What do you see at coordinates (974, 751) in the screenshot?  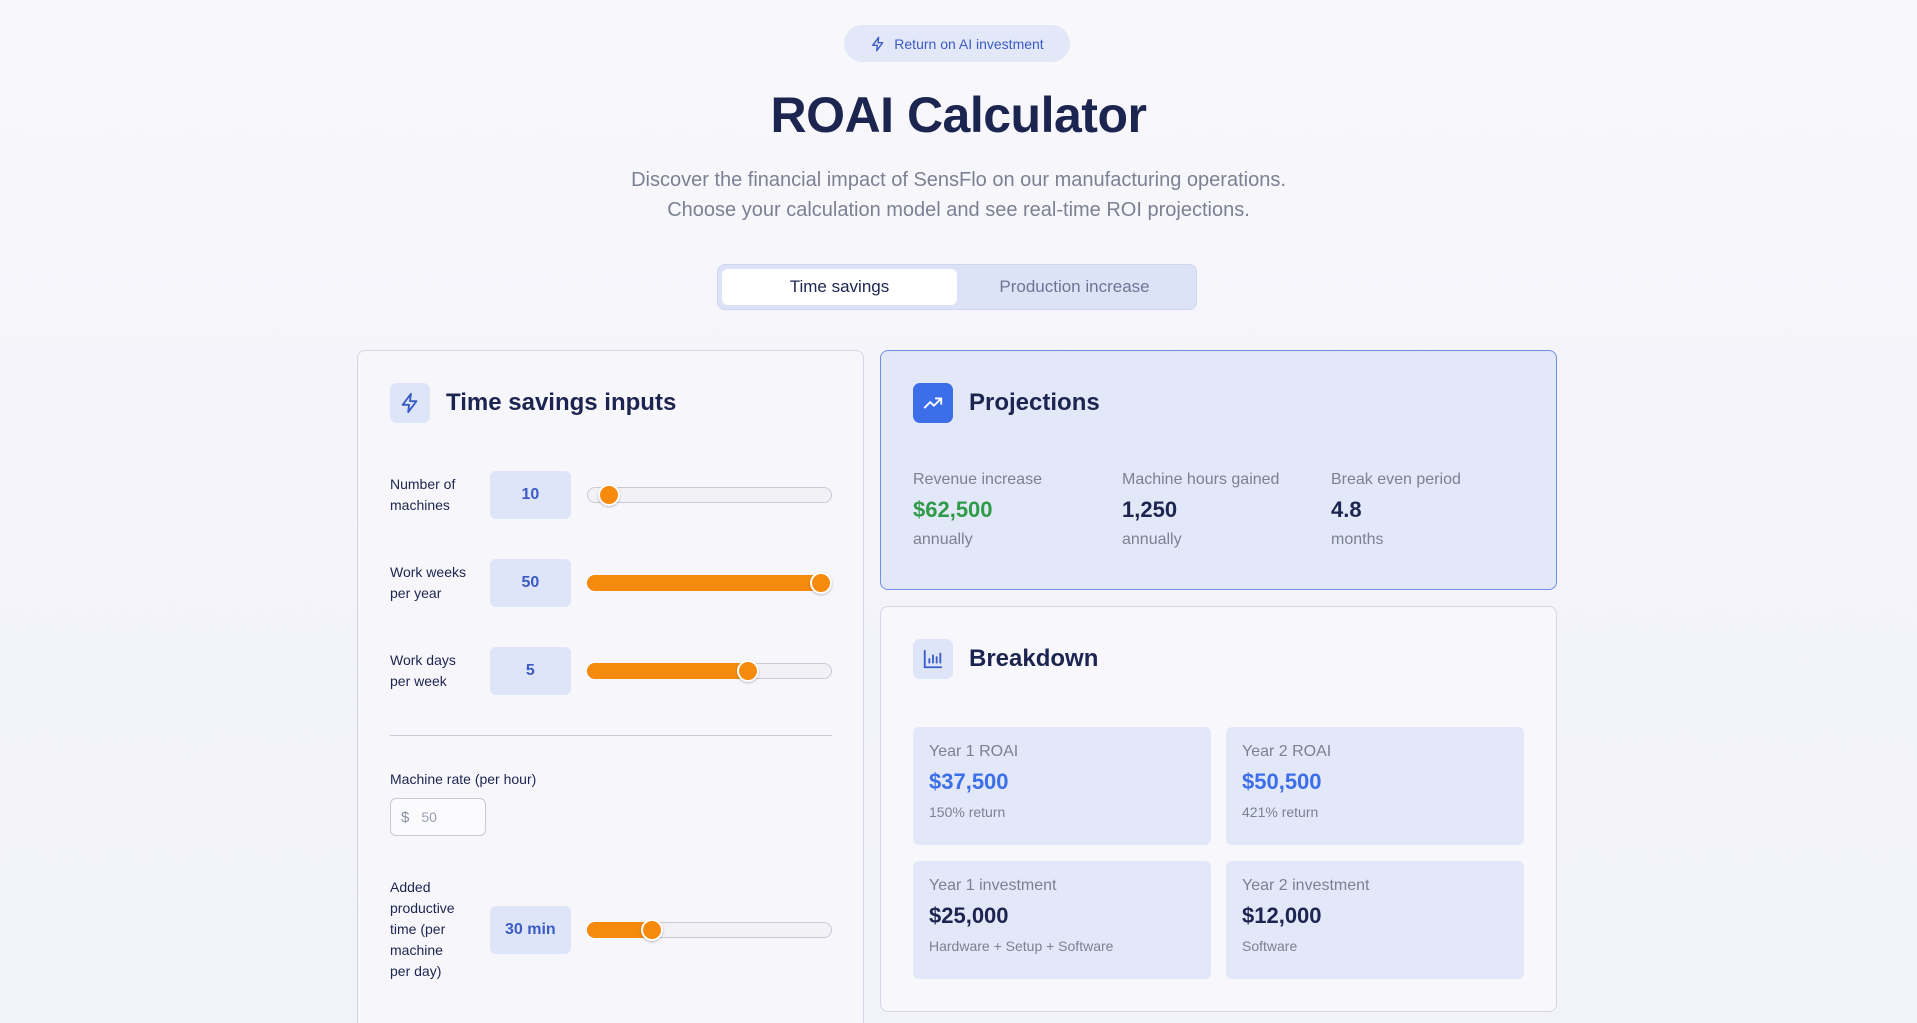 I see `breakdown-label: Year 1 ROAI` at bounding box center [974, 751].